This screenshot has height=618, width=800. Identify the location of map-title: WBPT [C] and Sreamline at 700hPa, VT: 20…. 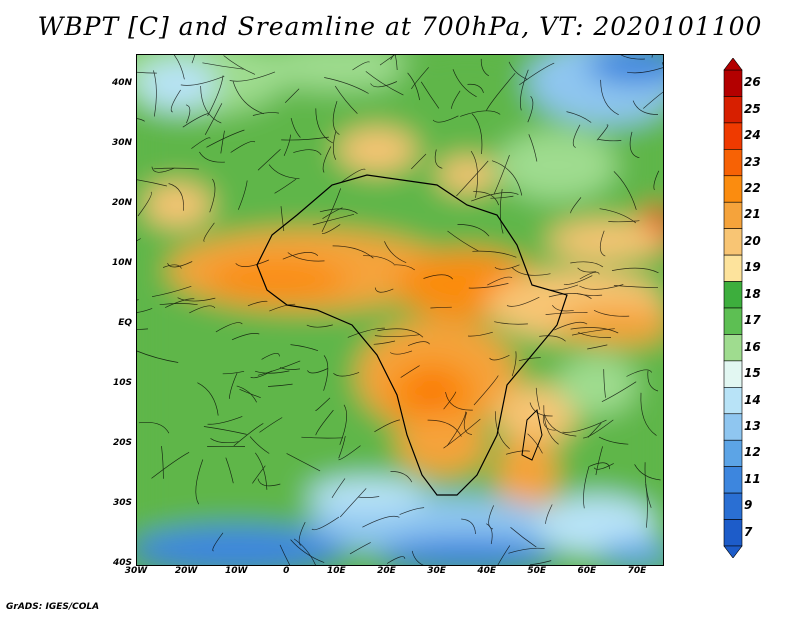
(400, 26).